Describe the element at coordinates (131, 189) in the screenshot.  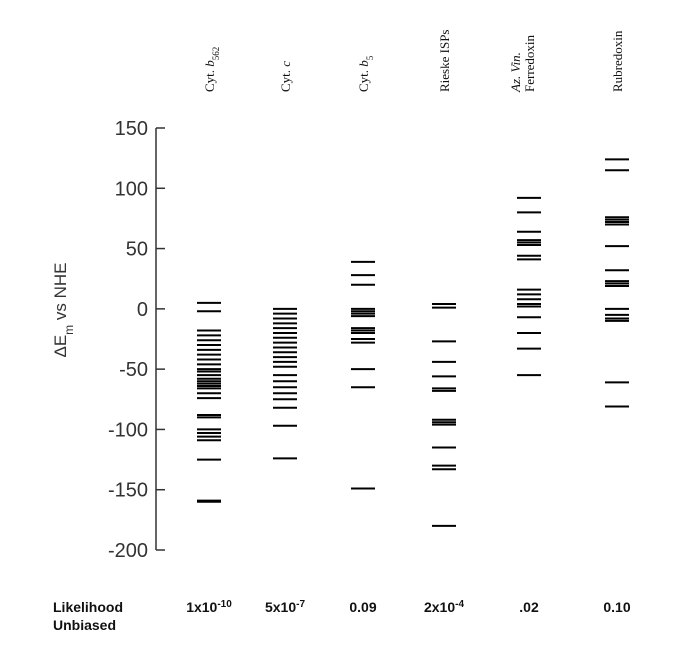
I see `y-tick-label: 100` at that location.